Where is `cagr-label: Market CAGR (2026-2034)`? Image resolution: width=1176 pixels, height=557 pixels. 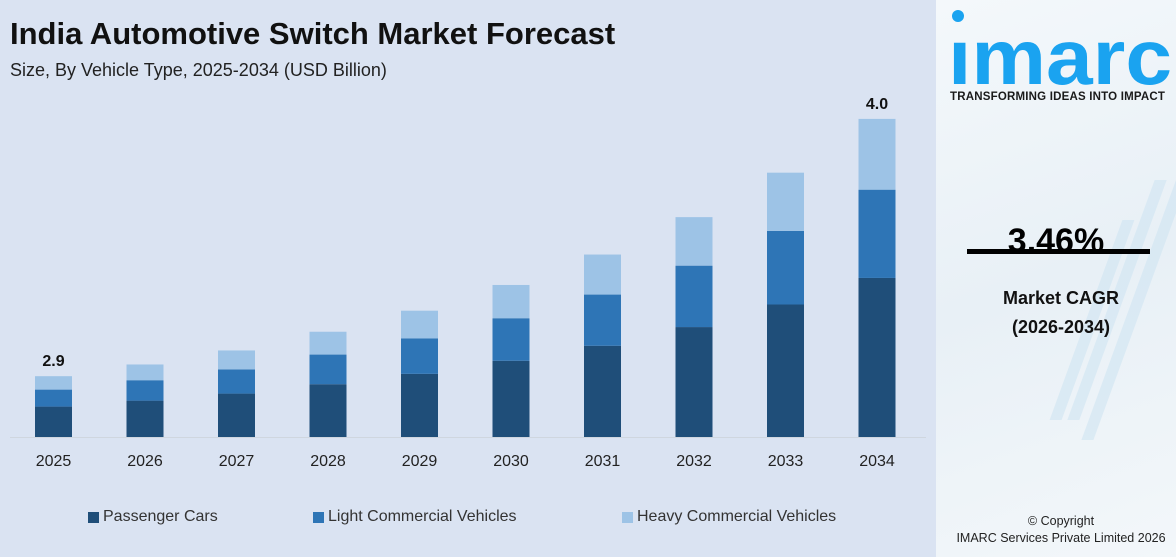 cagr-label: Market CAGR (2026-2034) is located at coordinates (1056, 313).